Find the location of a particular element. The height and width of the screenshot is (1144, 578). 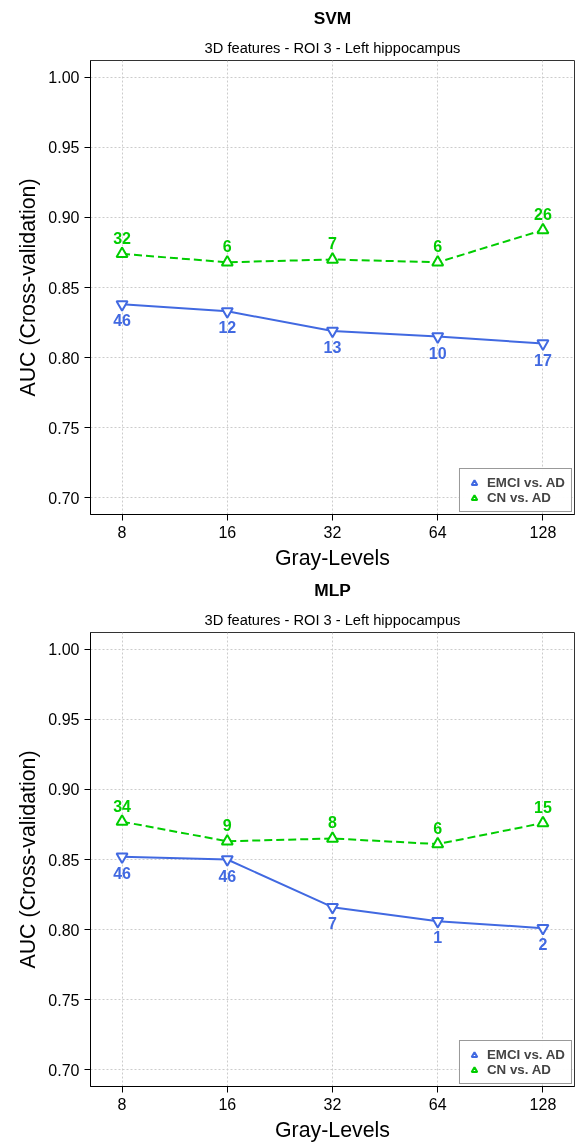

annotation: 9 is located at coordinates (227, 826).